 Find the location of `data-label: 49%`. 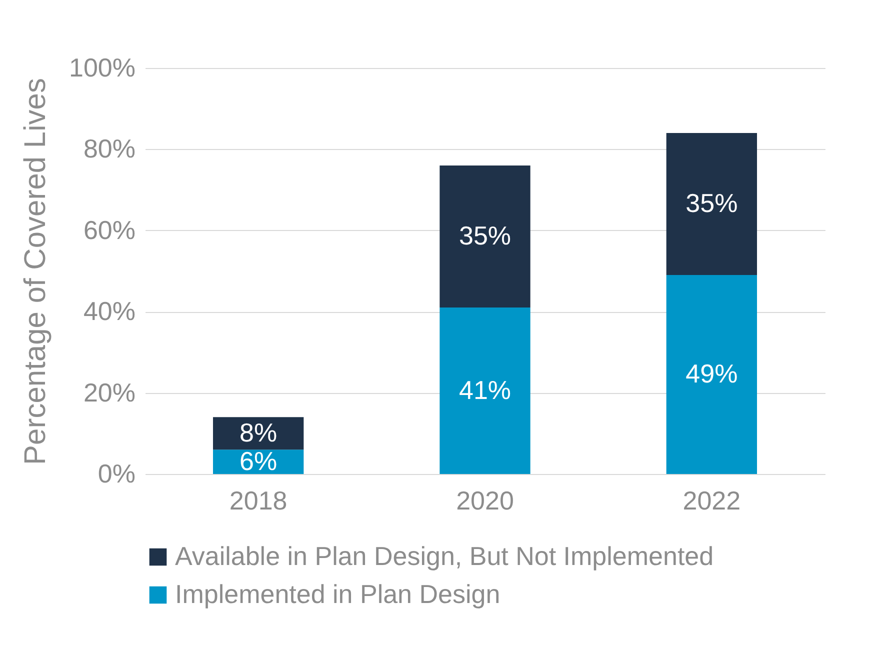

data-label: 49% is located at coordinates (712, 373).